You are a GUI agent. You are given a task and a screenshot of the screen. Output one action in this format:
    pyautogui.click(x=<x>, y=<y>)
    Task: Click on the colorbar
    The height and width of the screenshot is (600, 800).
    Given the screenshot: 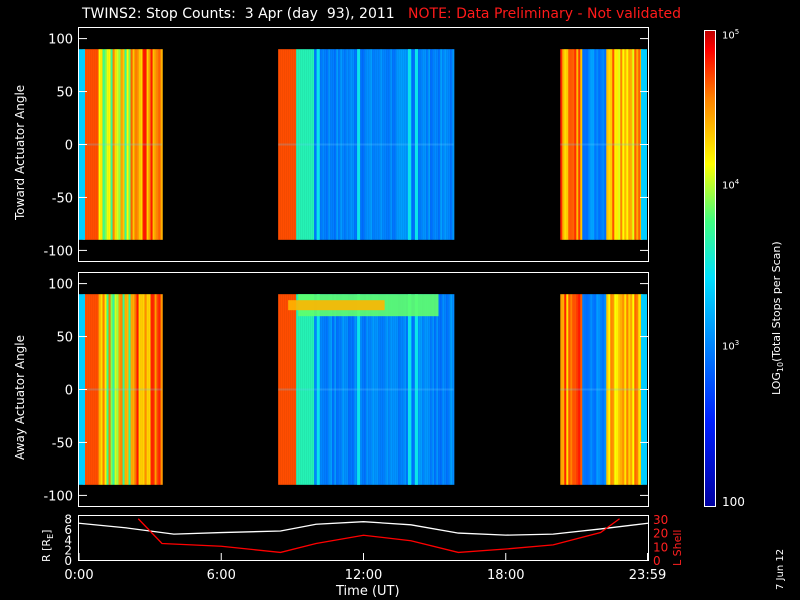 What is the action you would take?
    pyautogui.click(x=710, y=268)
    